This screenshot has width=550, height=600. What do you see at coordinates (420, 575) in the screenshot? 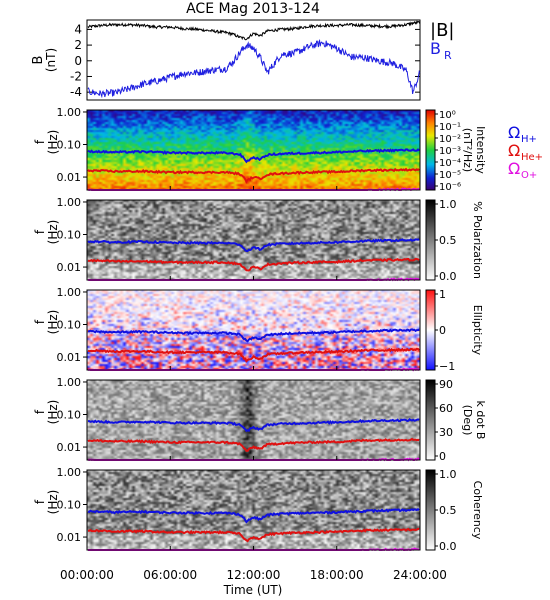
I see `time-tick-label: 24:00:00` at bounding box center [420, 575].